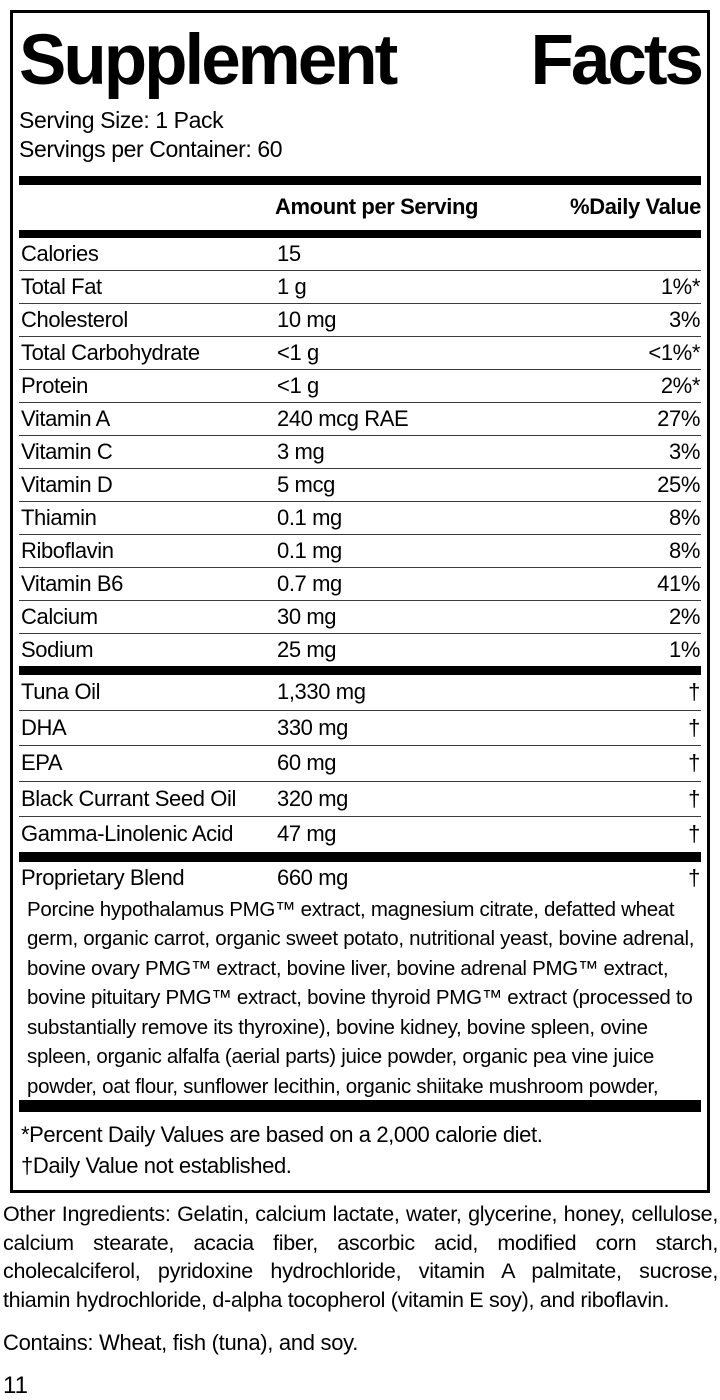  What do you see at coordinates (60, 253) in the screenshot?
I see `nutrient-name: Calories` at bounding box center [60, 253].